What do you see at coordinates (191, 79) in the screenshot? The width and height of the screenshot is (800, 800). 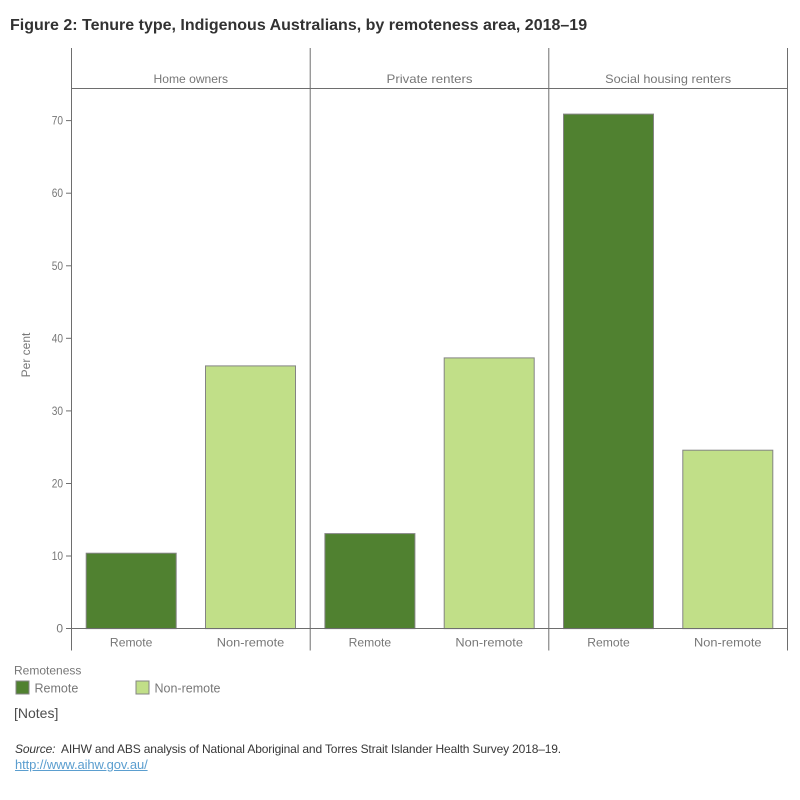 I see `svg-text: Home owners` at bounding box center [191, 79].